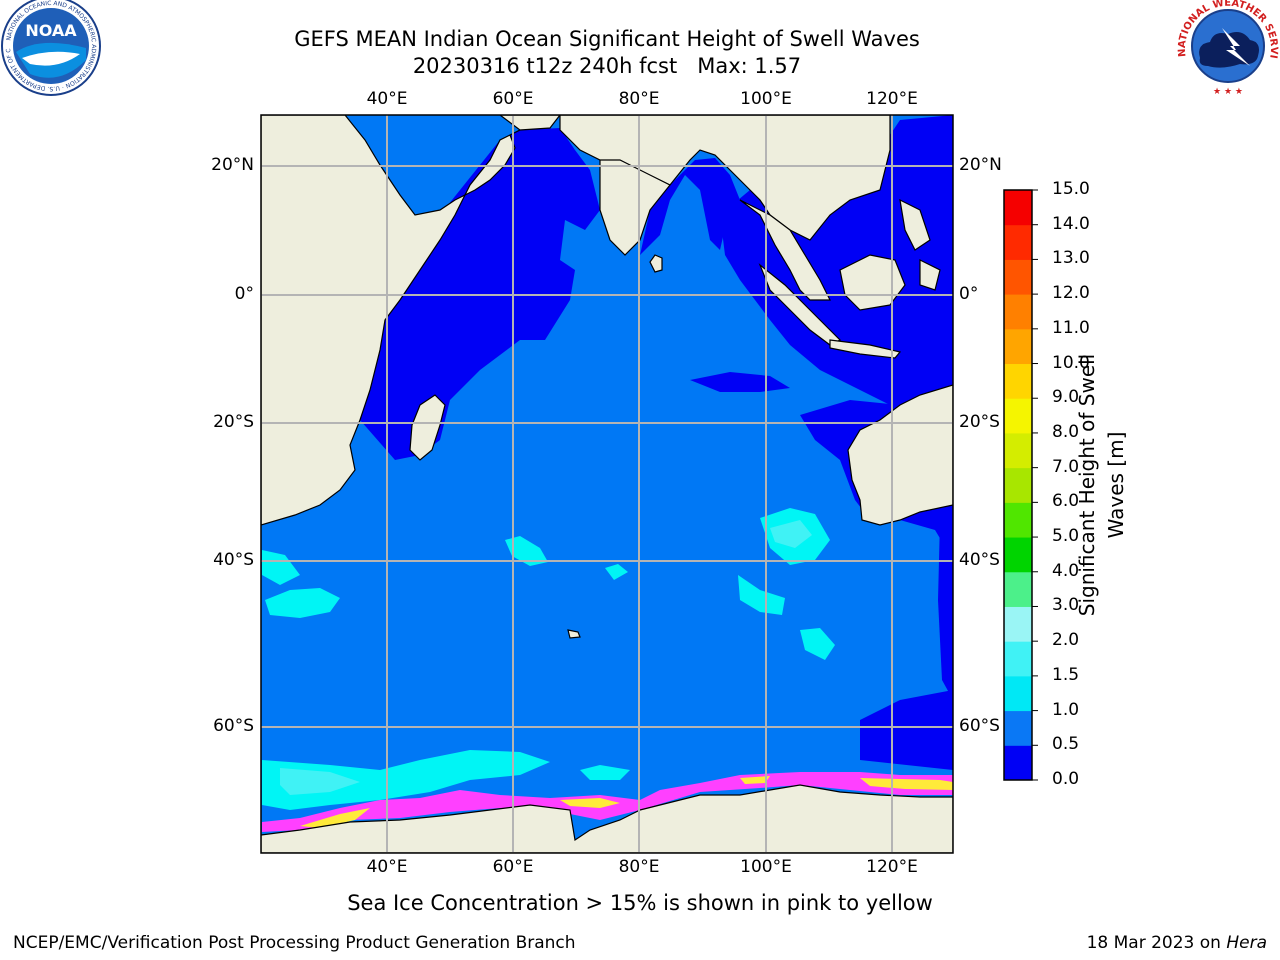  I want to click on noaa-logo-text: NOAA, so click(51, 30).